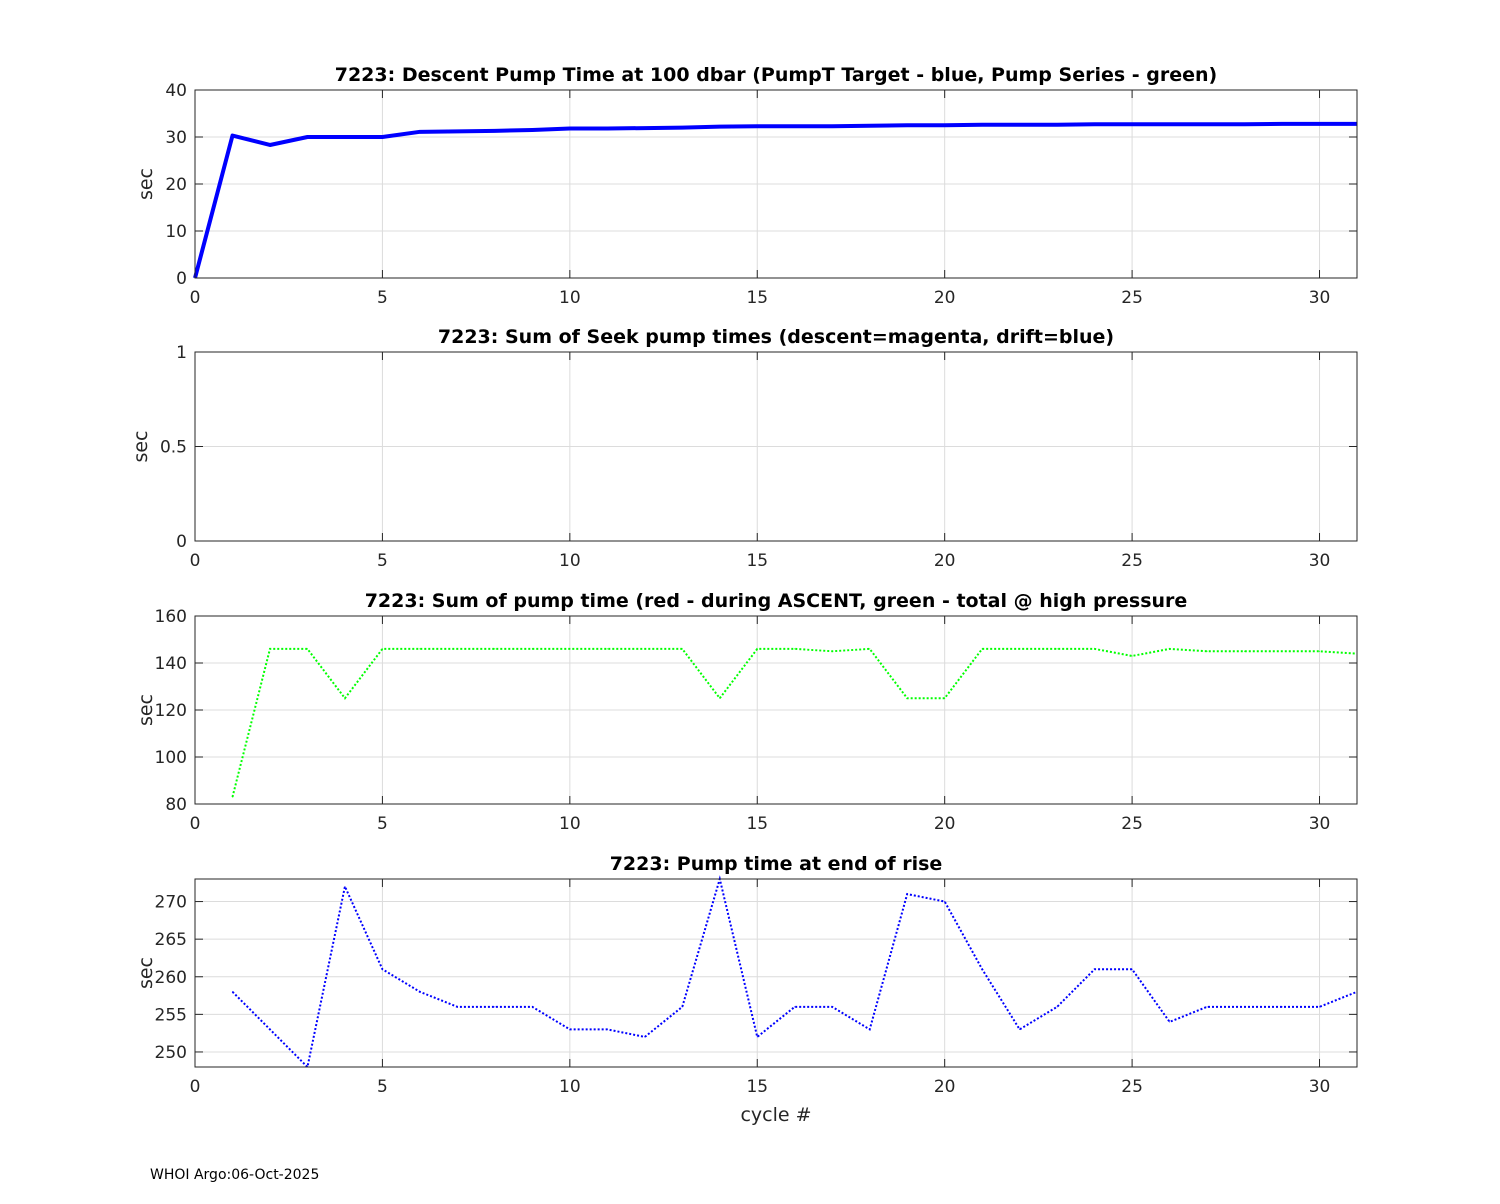  I want to click on y-tick-label: 1, so click(181, 353).